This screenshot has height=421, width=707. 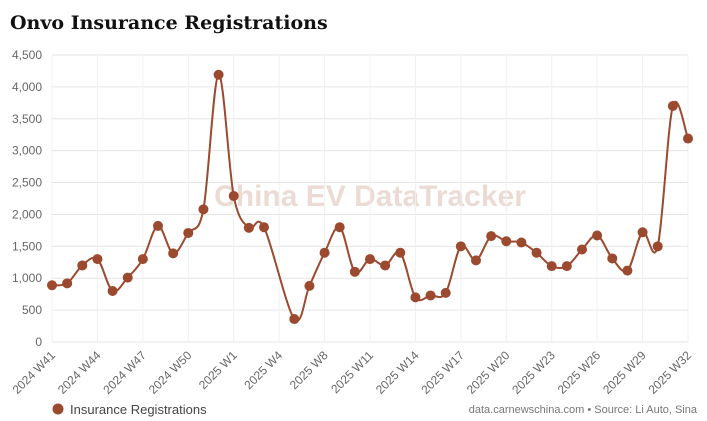 I want to click on x-tick-label: 2024 W41, so click(x=34, y=372).